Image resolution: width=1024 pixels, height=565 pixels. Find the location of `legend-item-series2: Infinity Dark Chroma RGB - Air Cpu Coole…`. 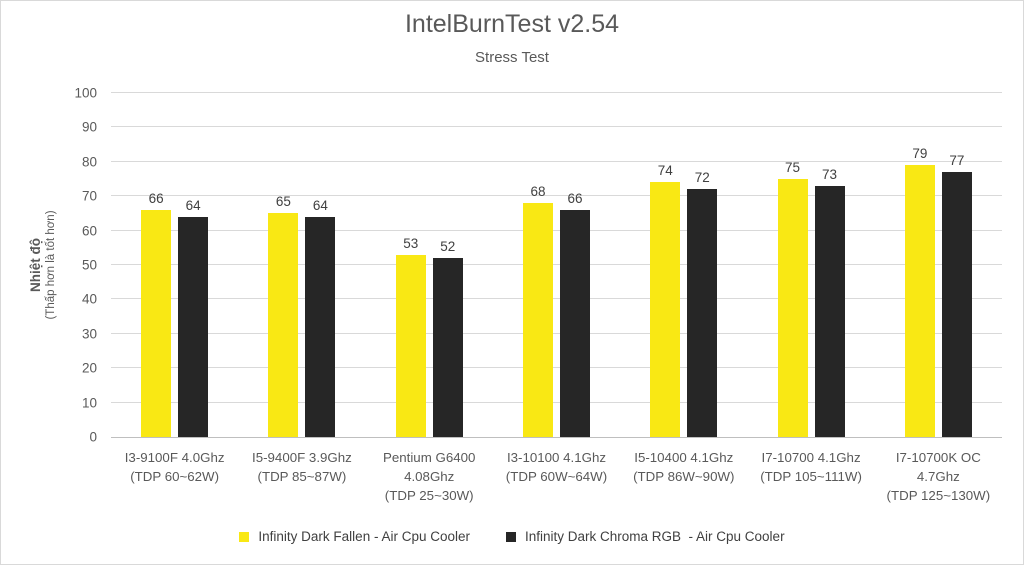

legend-item-series2: Infinity Dark Chroma RGB - Air Cpu Coole… is located at coordinates (645, 536).